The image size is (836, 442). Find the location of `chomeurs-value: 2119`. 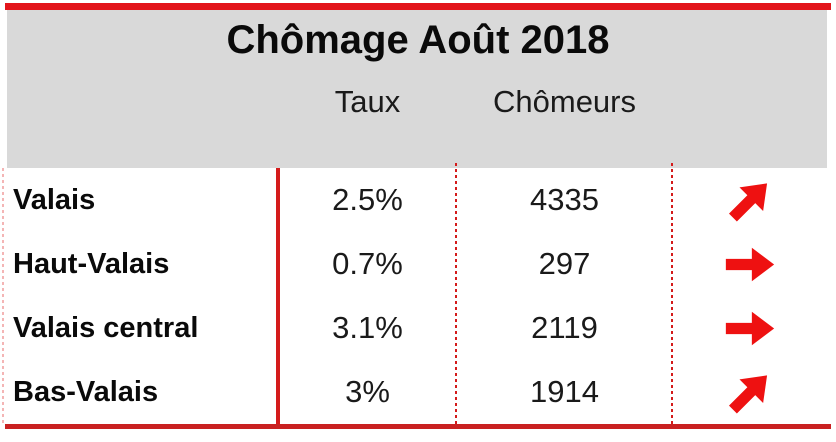

chomeurs-value: 2119 is located at coordinates (564, 327).